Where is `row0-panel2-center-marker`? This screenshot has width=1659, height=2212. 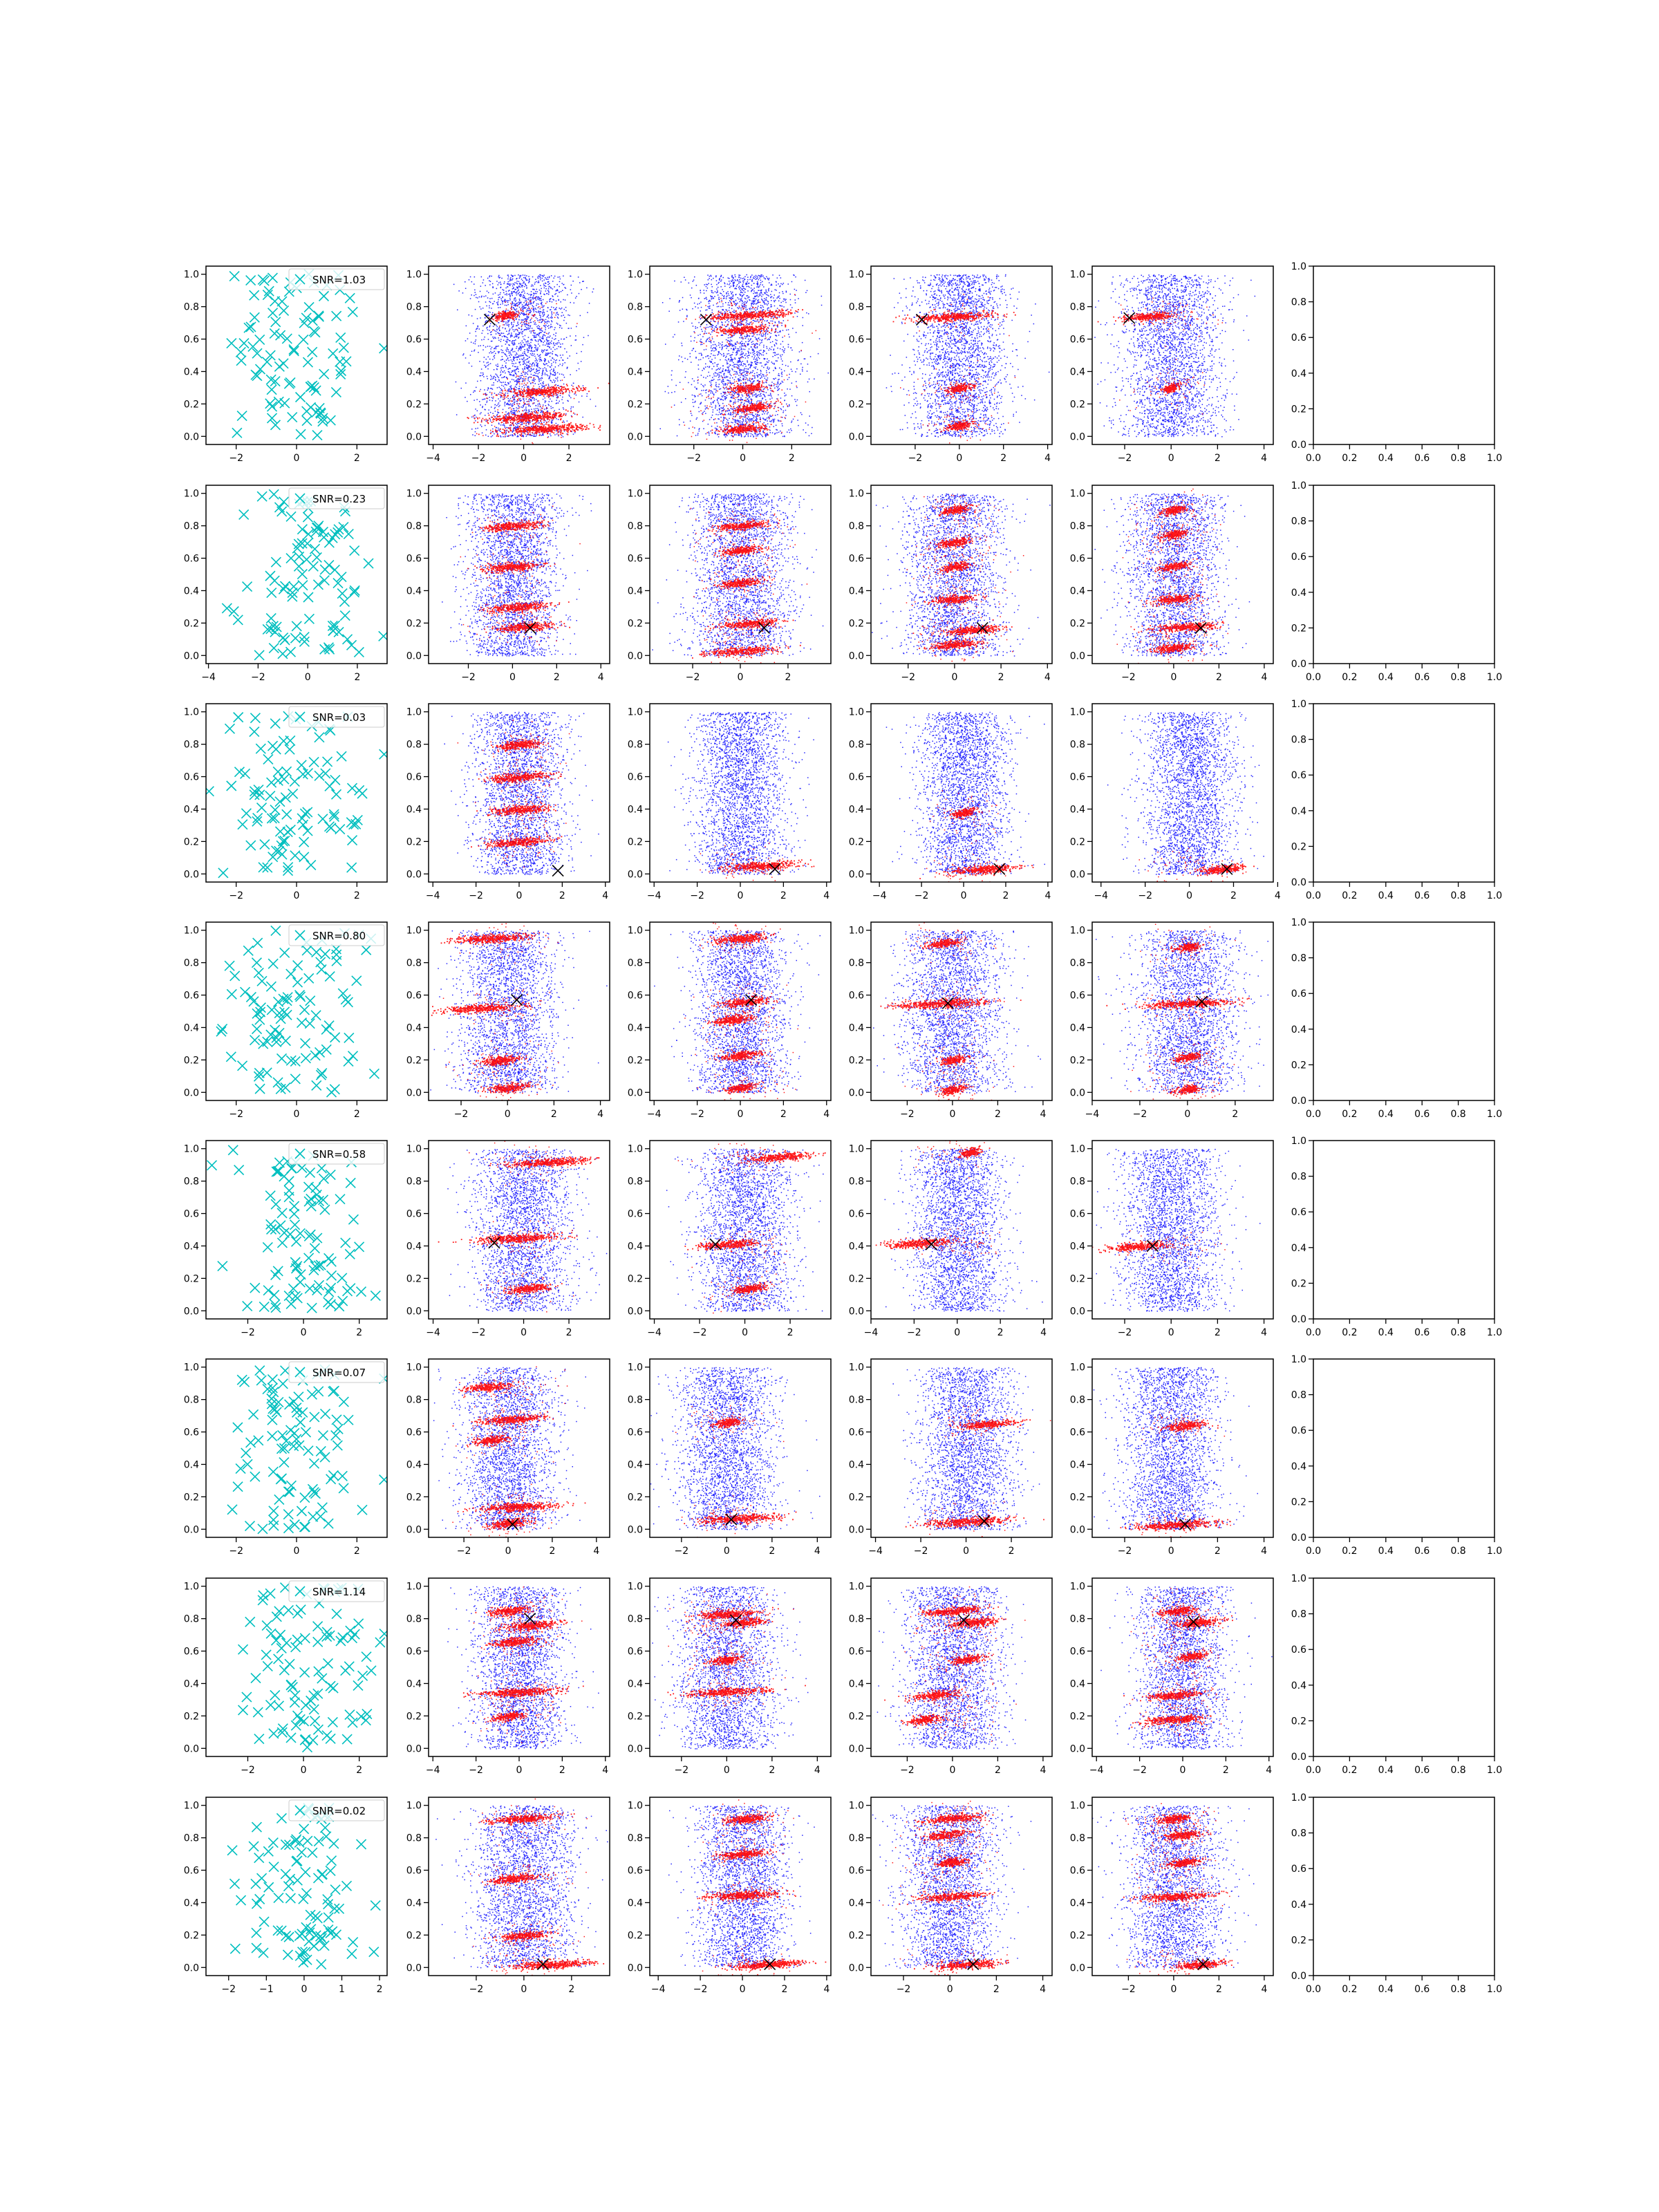 row0-panel2-center-marker is located at coordinates (706, 320).